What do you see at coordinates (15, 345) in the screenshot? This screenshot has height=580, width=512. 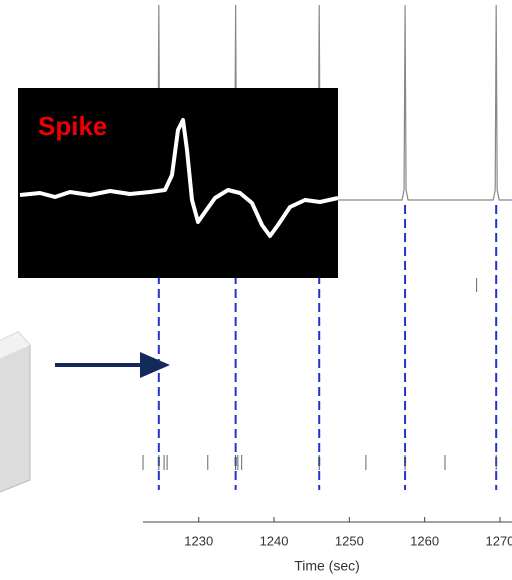 I see `device-top` at bounding box center [15, 345].